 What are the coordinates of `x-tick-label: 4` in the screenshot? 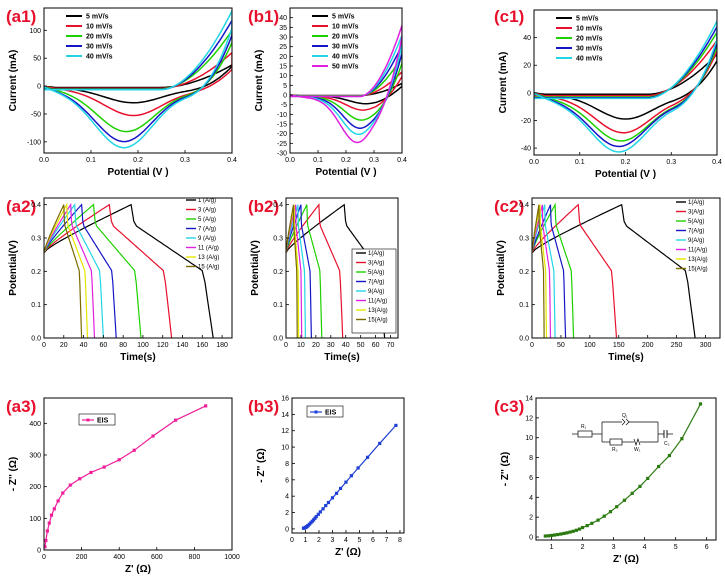 It's located at (645, 547).